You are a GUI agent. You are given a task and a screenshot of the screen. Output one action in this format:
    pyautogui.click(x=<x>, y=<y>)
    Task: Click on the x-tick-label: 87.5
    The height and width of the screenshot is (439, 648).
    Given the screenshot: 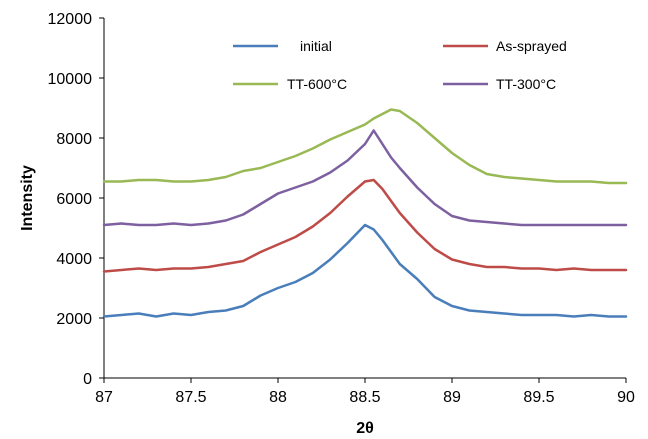 What is the action you would take?
    pyautogui.click(x=190, y=397)
    